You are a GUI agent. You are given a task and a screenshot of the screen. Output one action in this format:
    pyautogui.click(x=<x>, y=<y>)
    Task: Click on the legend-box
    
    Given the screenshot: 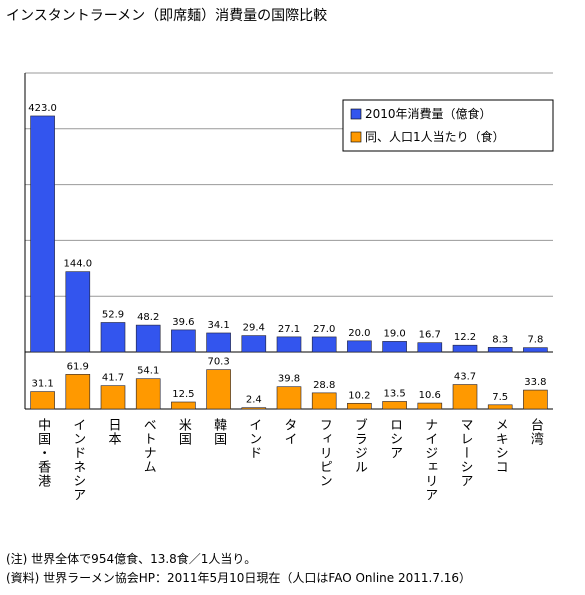 What is the action you would take?
    pyautogui.click(x=448, y=125)
    